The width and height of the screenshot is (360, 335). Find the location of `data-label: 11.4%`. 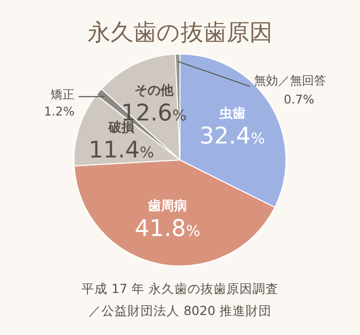

data-label: 11.4% is located at coordinates (121, 151).